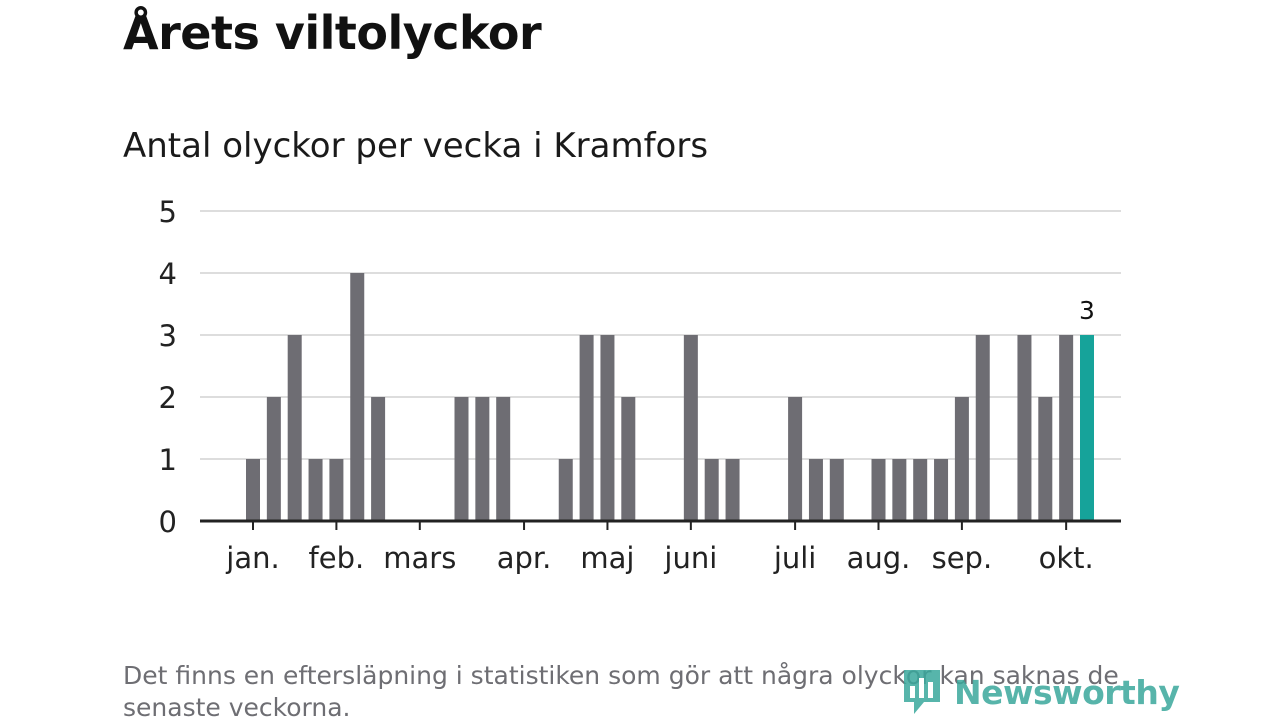 This screenshot has height=724, width=1280. Describe the element at coordinates (607, 558) in the screenshot. I see `x-tick-label: maj` at that location.